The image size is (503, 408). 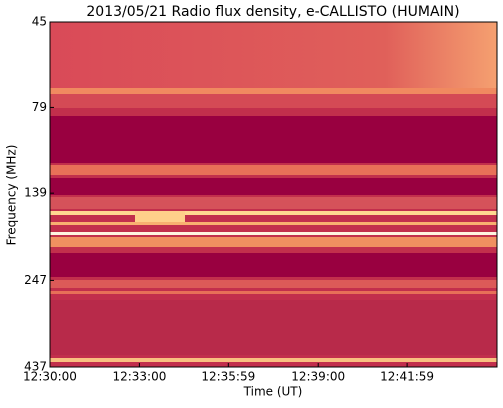 I want to click on y-tick-label: 45, so click(x=39, y=22).